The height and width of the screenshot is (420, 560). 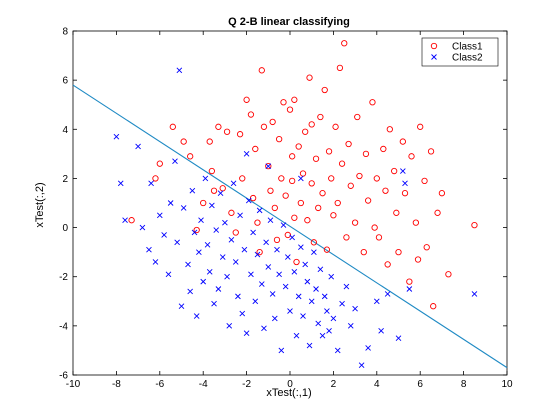 I want to click on y-tick-label: -2, so click(x=63, y=277).